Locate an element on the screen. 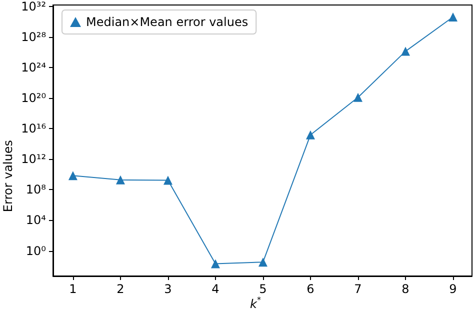 This screenshot has width=474, height=313. y-axis-title: Error values is located at coordinates (8, 176).